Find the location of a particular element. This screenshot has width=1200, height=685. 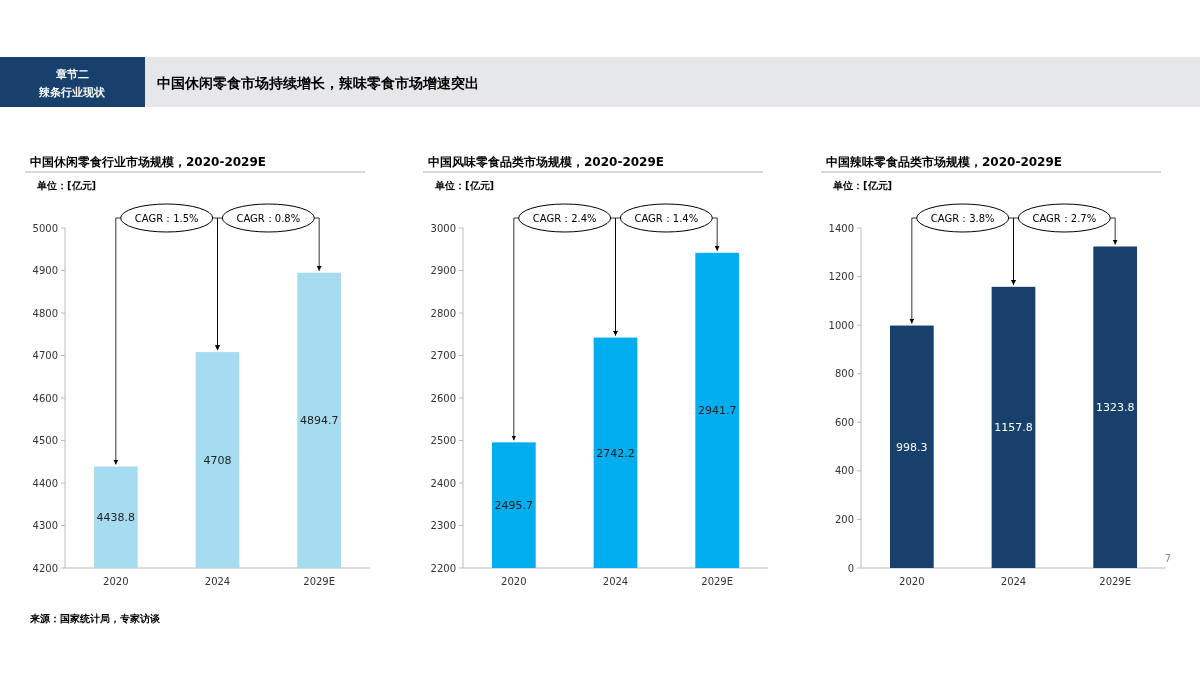

y-tick-label: 0 is located at coordinates (850, 568).